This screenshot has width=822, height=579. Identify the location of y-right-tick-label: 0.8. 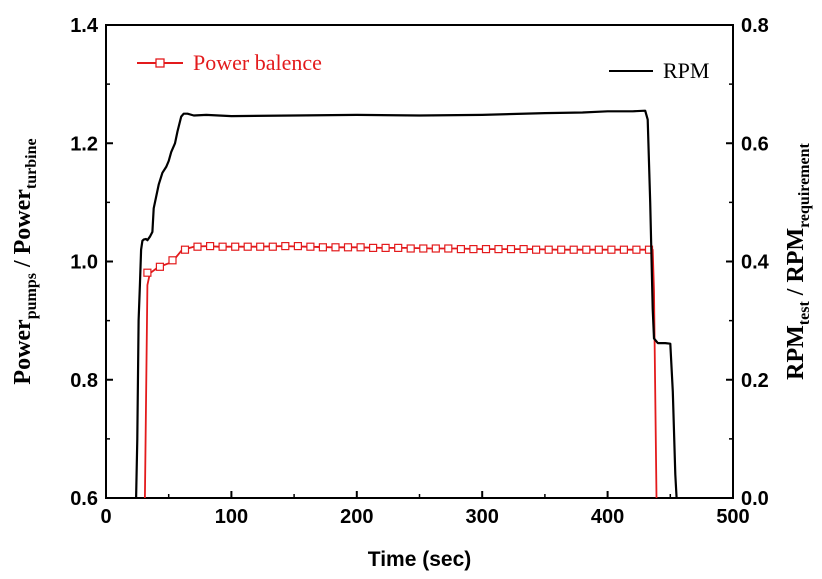
(755, 26).